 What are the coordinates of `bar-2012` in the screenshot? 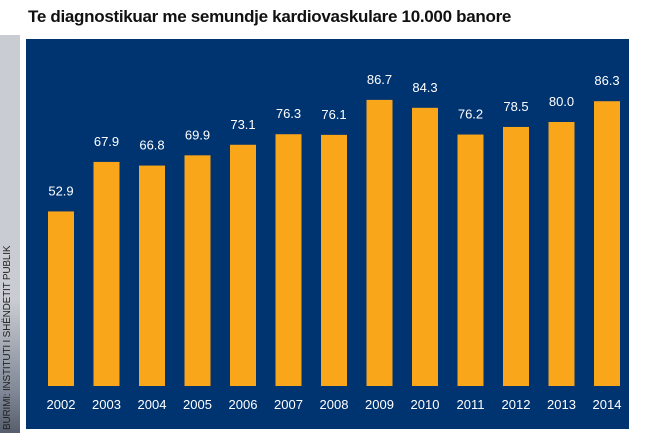 It's located at (516, 256).